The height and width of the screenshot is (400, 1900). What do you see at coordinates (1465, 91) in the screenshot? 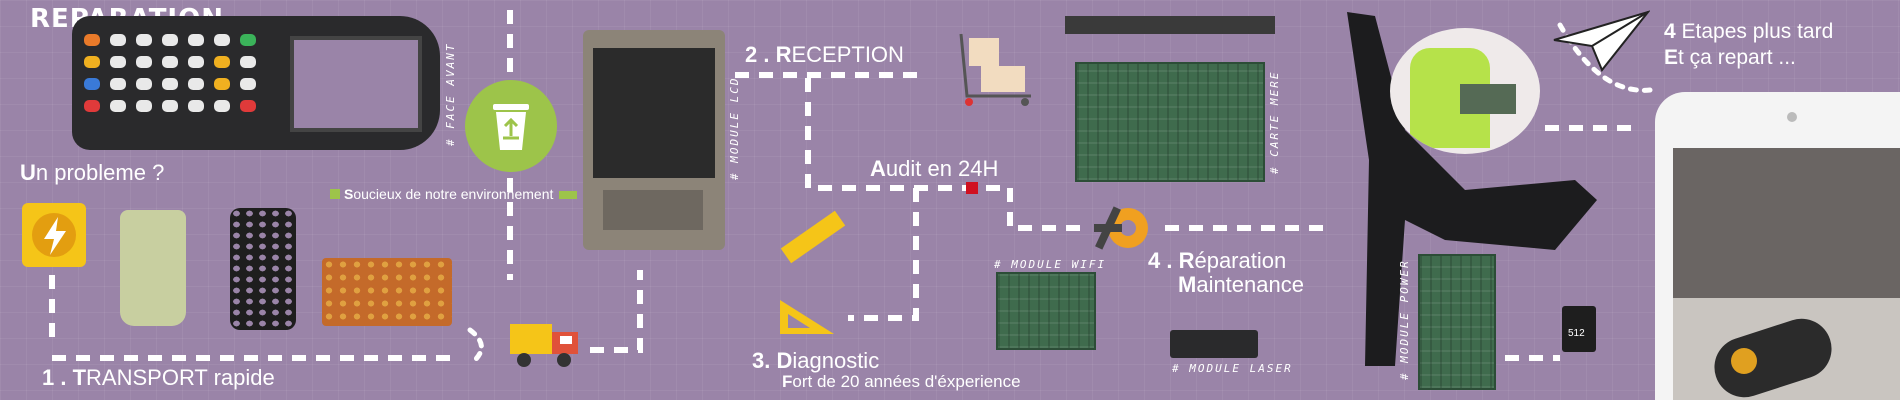
I see `worker-photo` at bounding box center [1465, 91].